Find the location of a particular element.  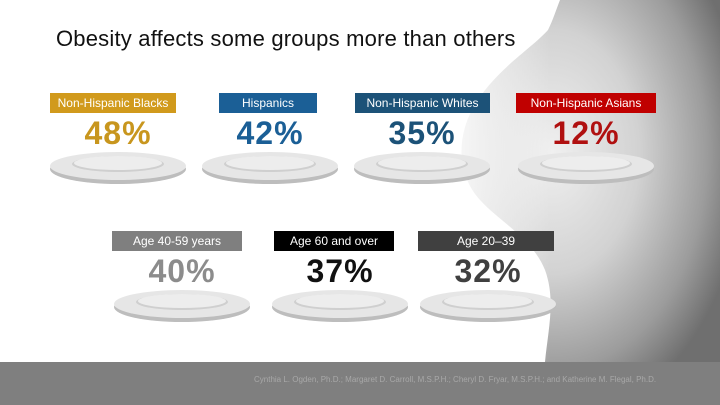

obesity-percentage: 42% is located at coordinates (270, 133).